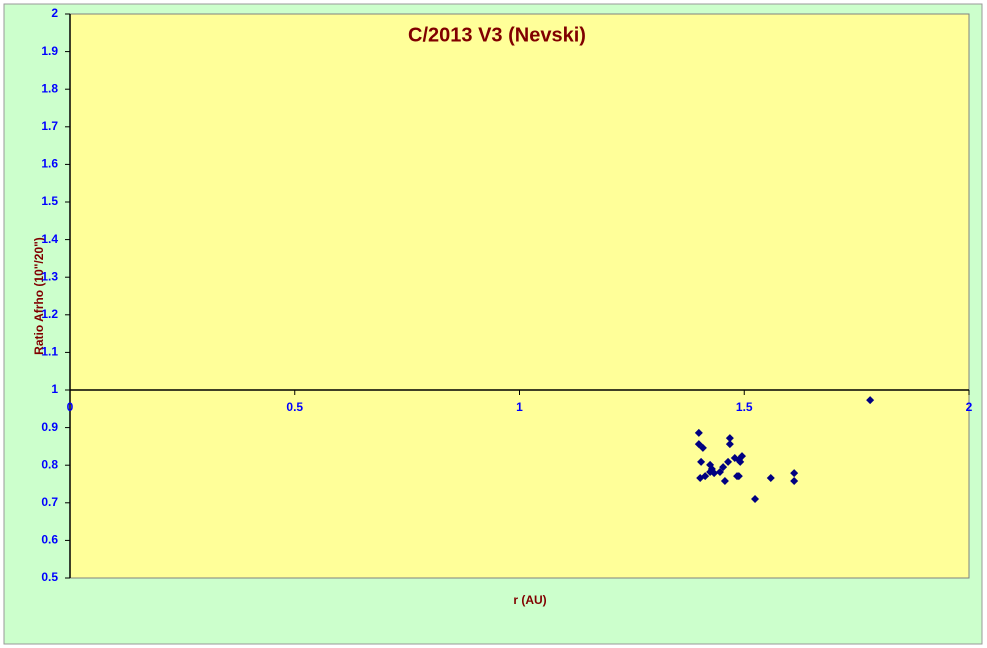 This screenshot has width=987, height=648. I want to click on y-tick-label: 1.3, so click(49, 276).